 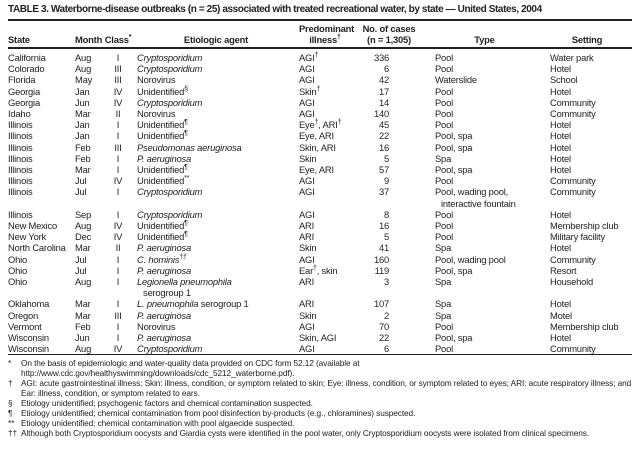 What do you see at coordinates (443, 248) in the screenshot?
I see `type-text: Spa` at bounding box center [443, 248].